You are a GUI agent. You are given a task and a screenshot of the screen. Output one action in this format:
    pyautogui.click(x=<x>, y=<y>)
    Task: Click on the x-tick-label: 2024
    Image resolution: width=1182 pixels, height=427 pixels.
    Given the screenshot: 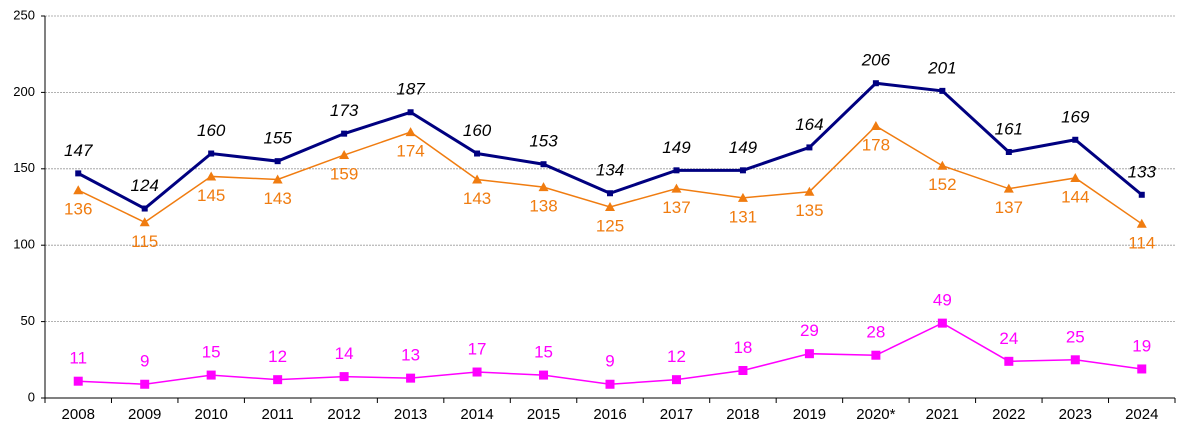 What is the action you would take?
    pyautogui.click(x=1141, y=414)
    